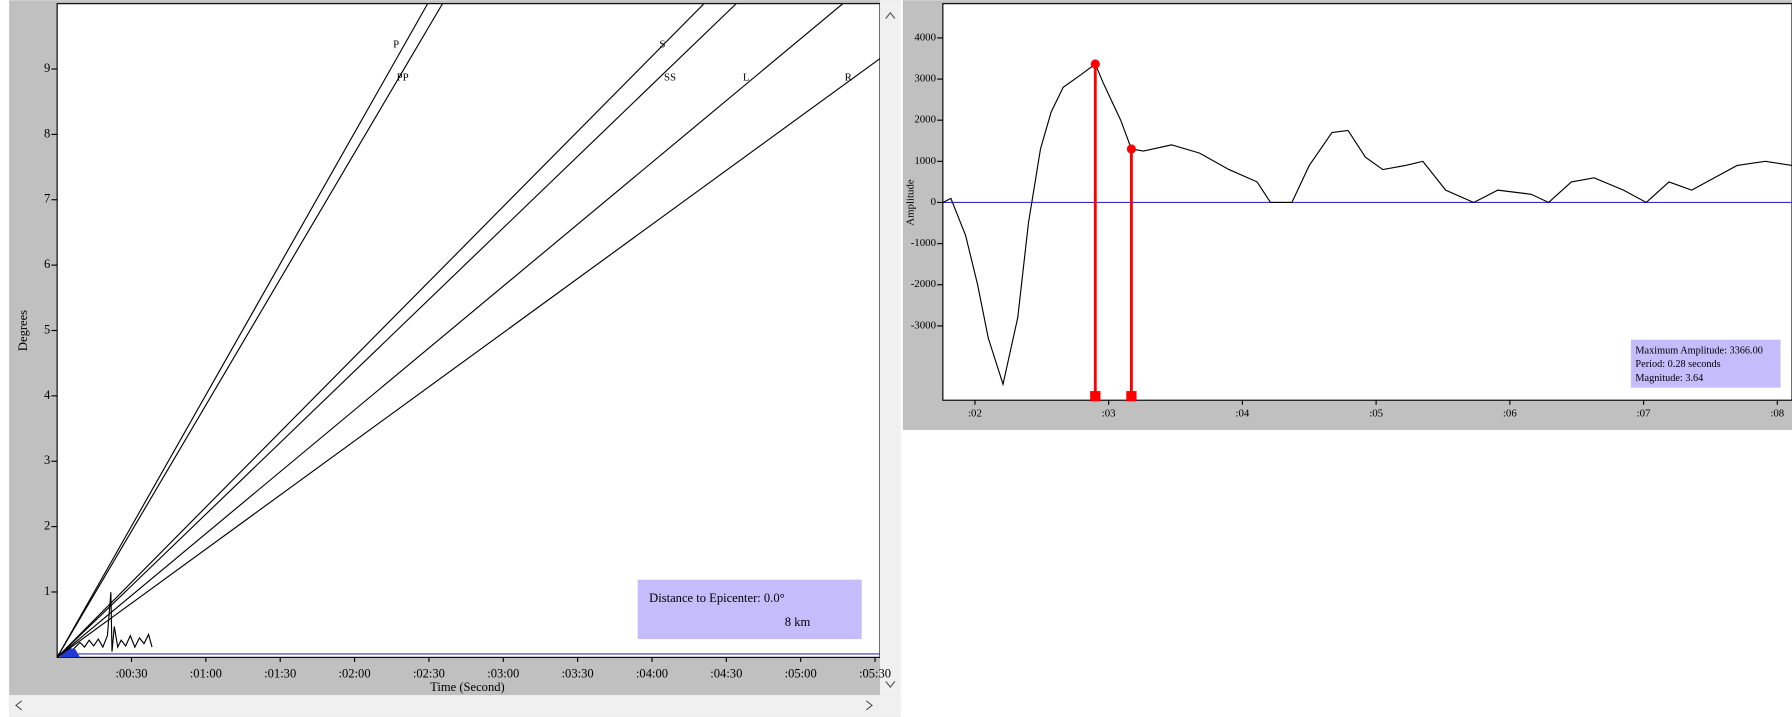  I want to click on info-text: Maximum Amplitude: 3366.00, so click(1698, 350).